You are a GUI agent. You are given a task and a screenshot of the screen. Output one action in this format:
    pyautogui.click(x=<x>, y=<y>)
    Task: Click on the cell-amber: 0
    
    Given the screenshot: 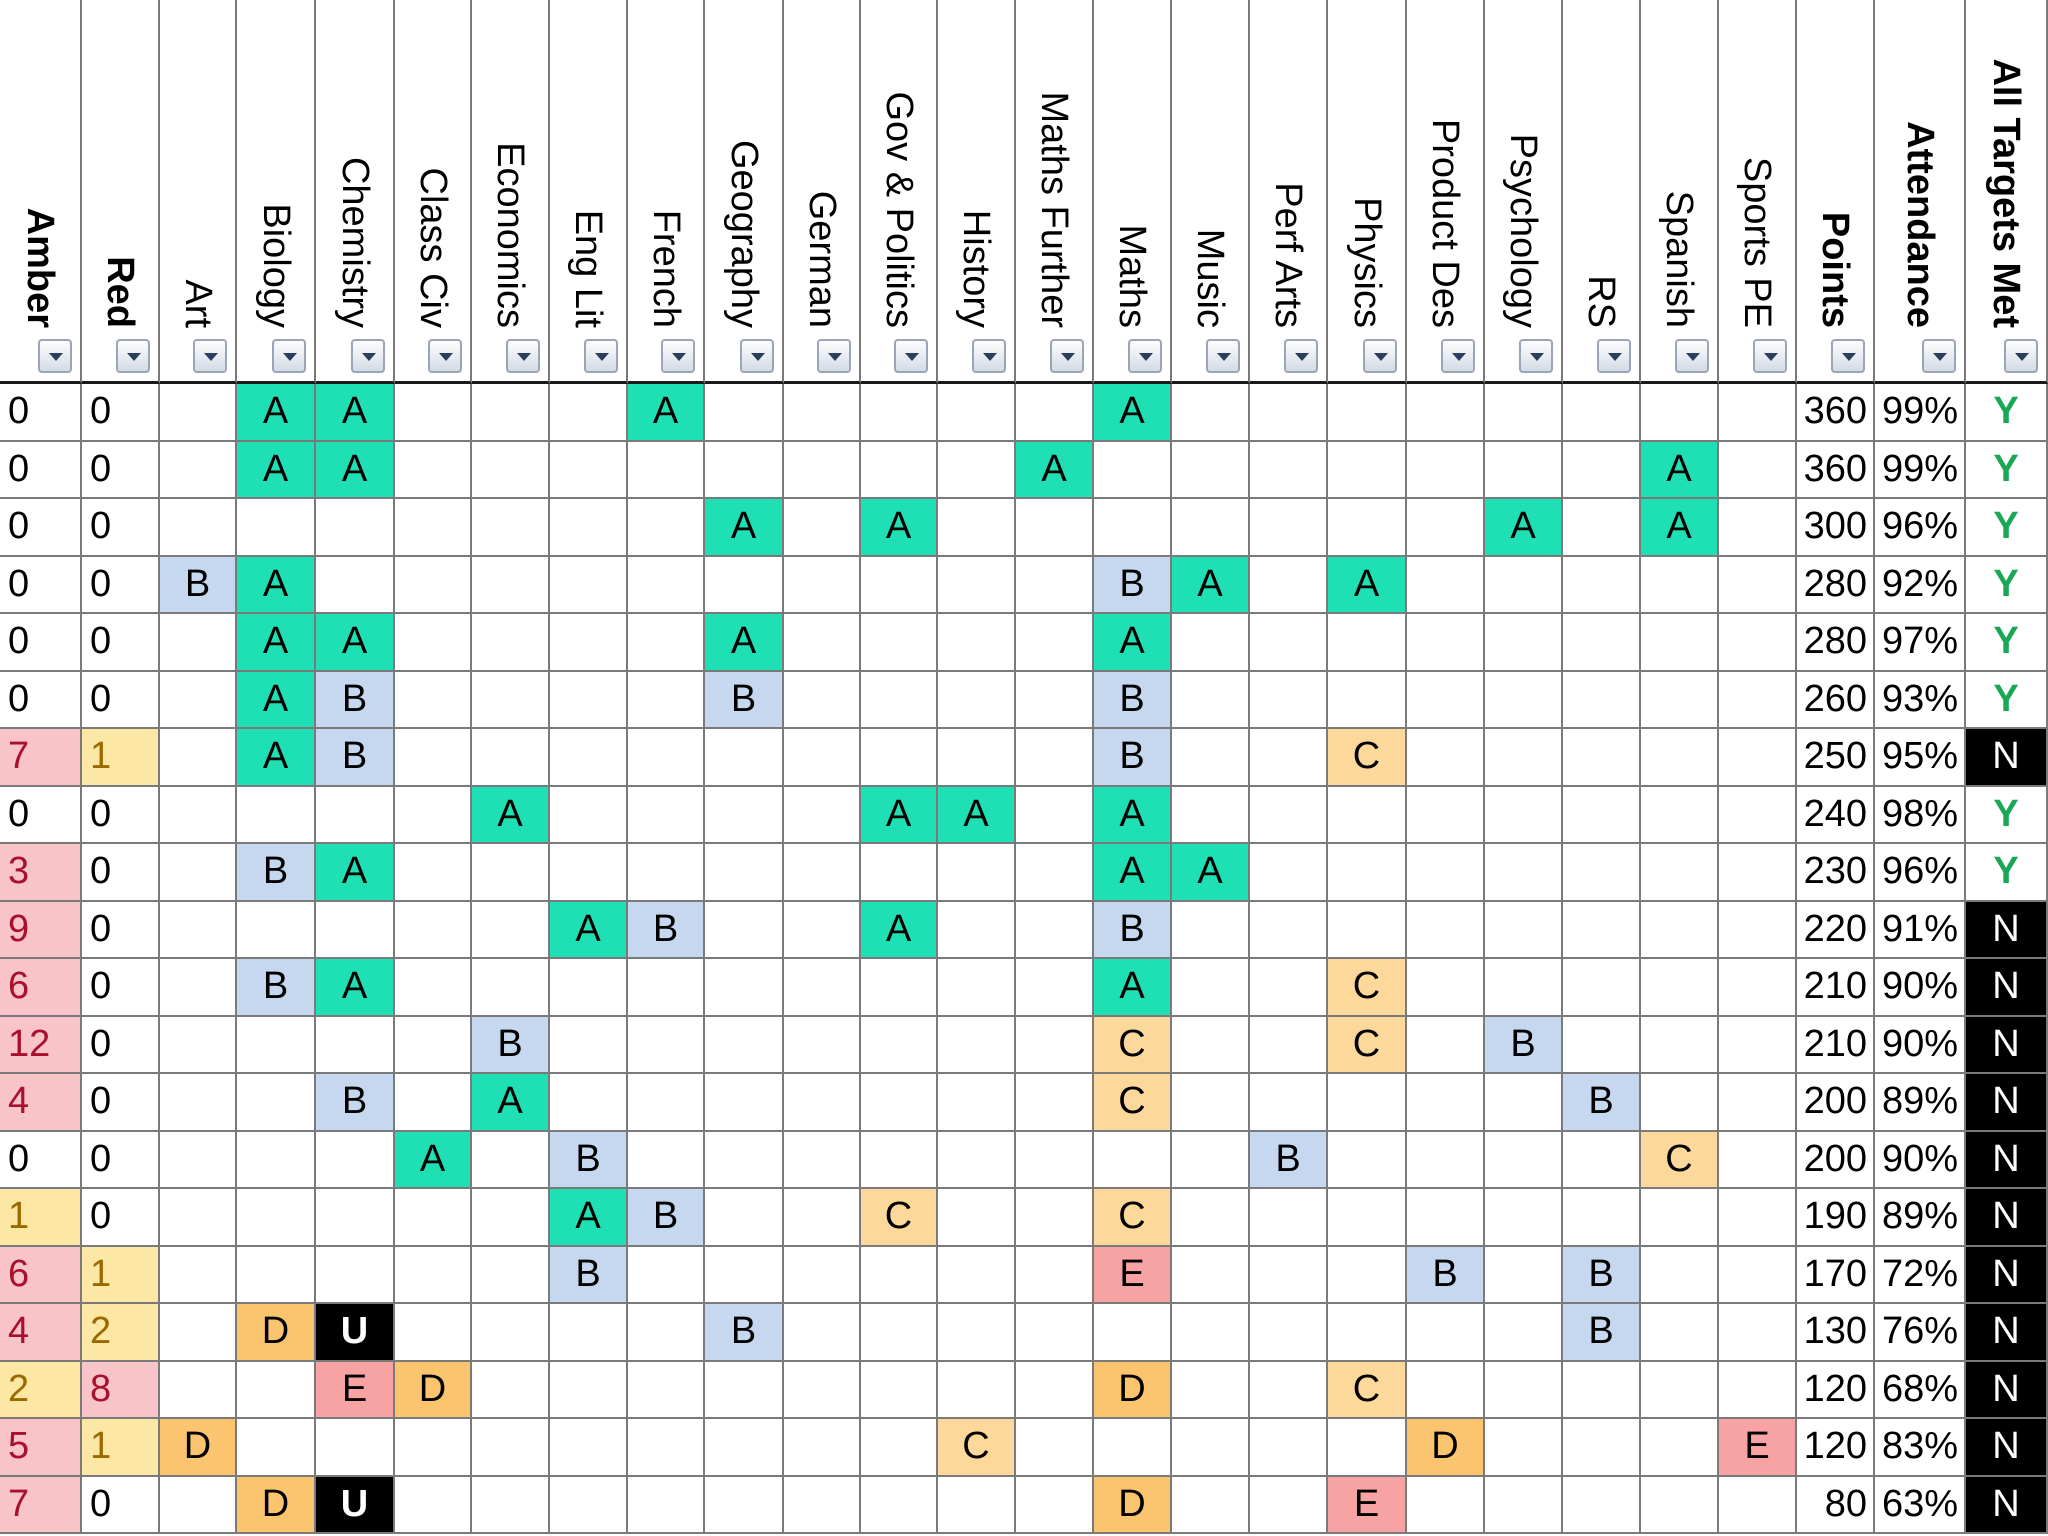 What is the action you would take?
    pyautogui.click(x=41, y=700)
    